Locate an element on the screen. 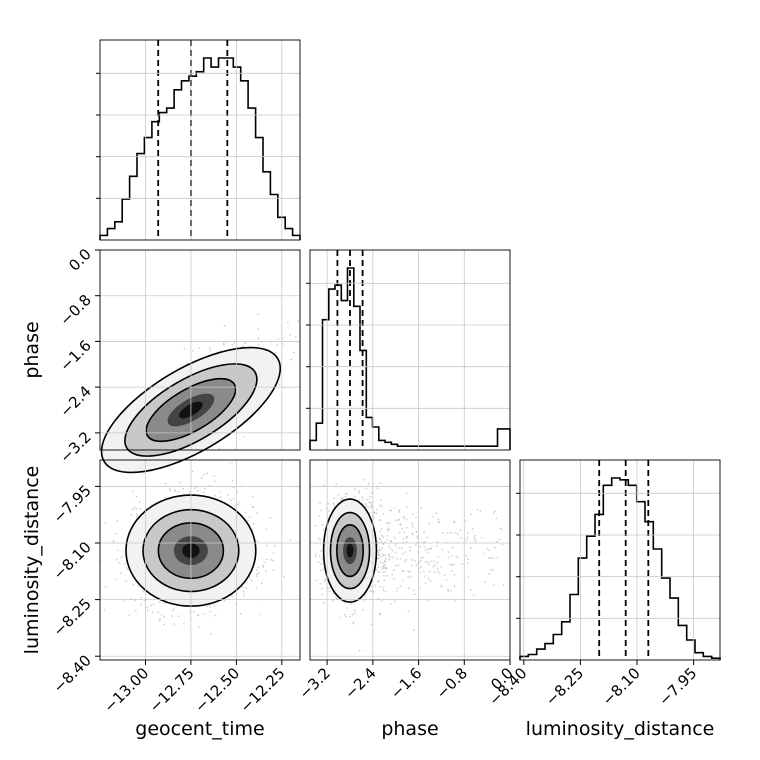 The height and width of the screenshot is (760, 760). x-tick-label: −8.10 is located at coordinates (621, 686).